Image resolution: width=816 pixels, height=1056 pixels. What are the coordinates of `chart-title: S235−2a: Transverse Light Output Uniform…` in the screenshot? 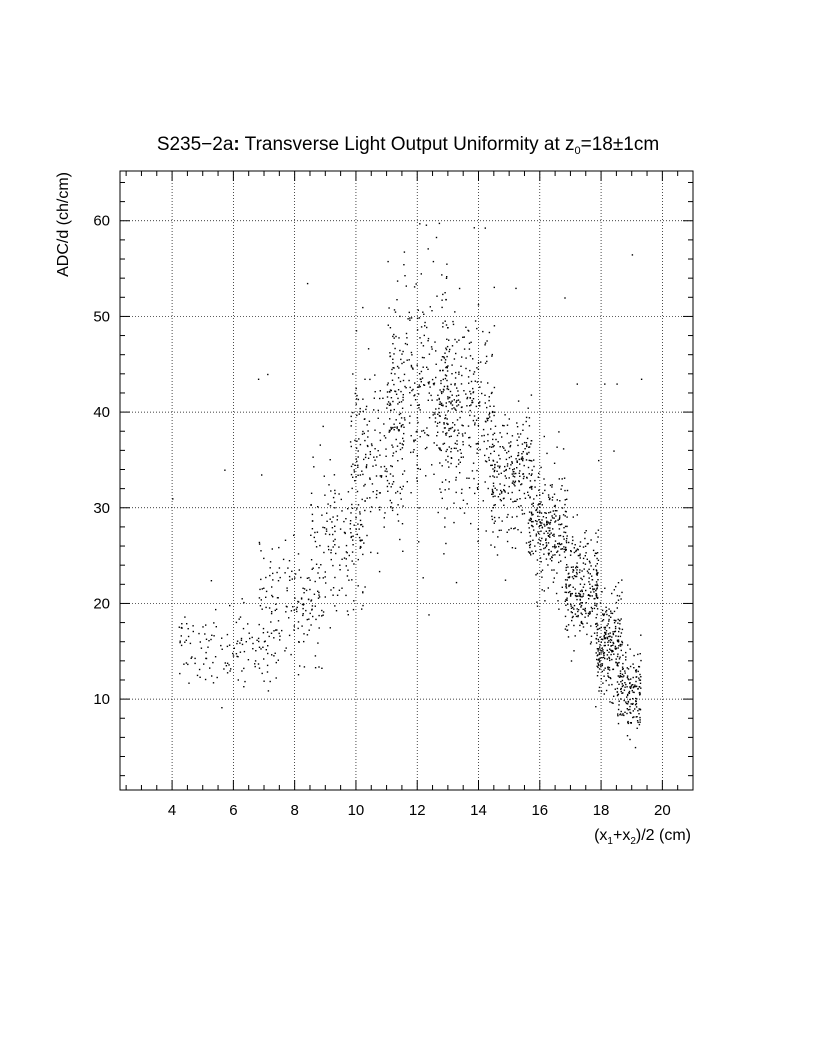 It's located at (408, 145).